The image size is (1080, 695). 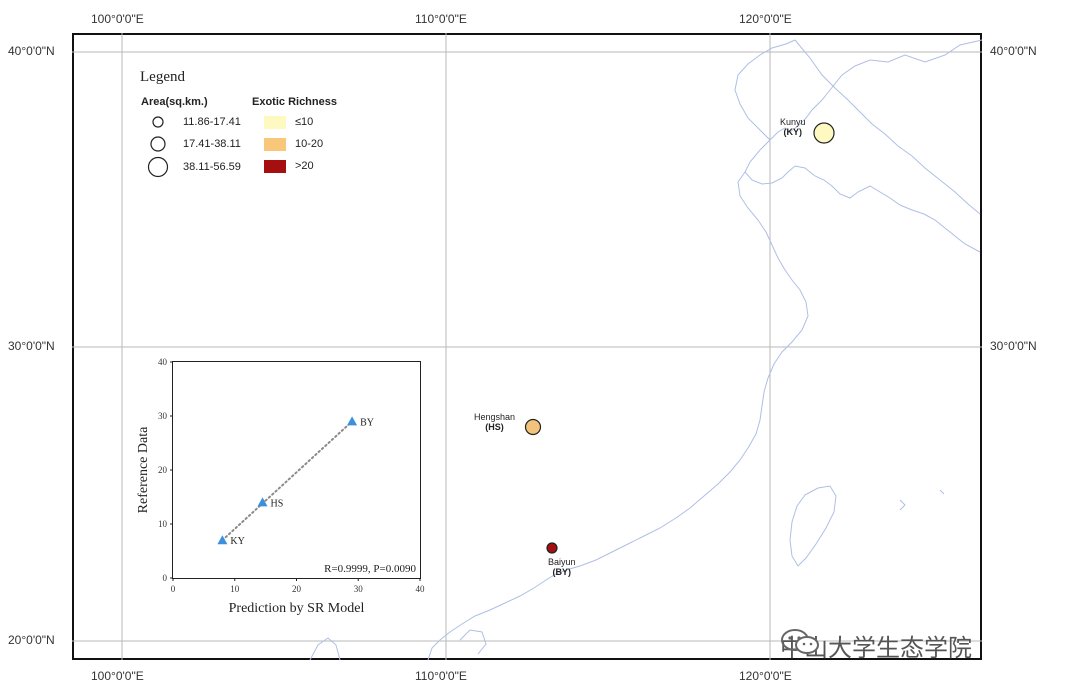 I want to click on site-code-baiyun: (BY), so click(x=562, y=572).